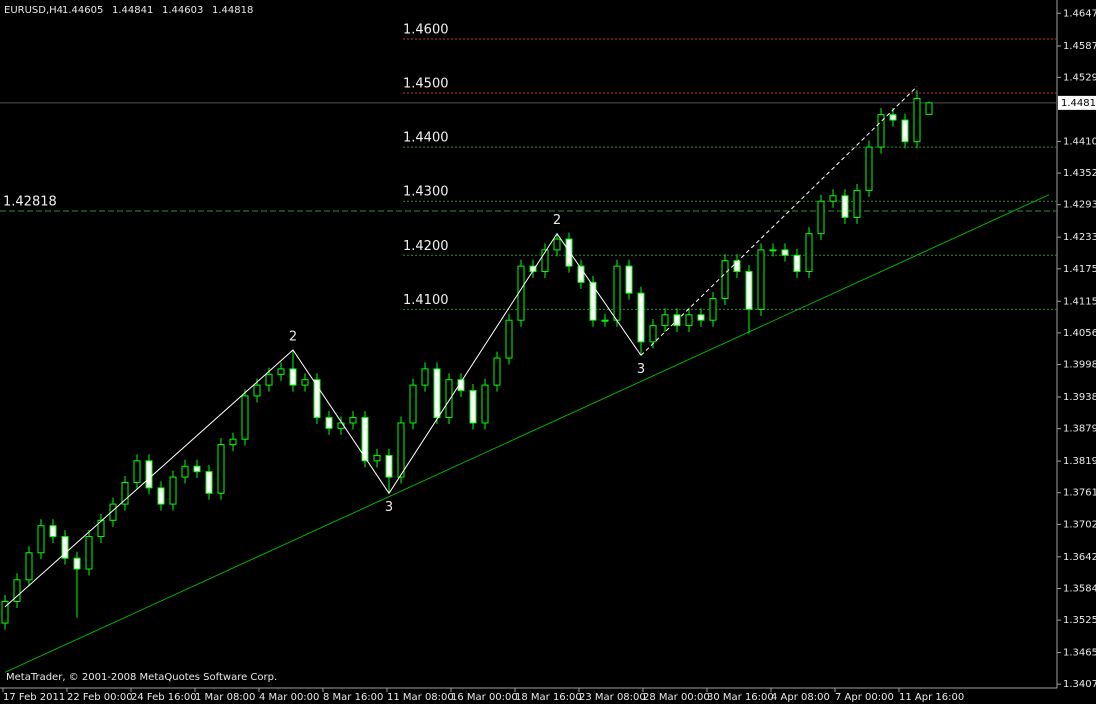 This screenshot has height=704, width=1096. What do you see at coordinates (1079, 524) in the screenshot?
I see `y-tick-label: 1.37025` at bounding box center [1079, 524].